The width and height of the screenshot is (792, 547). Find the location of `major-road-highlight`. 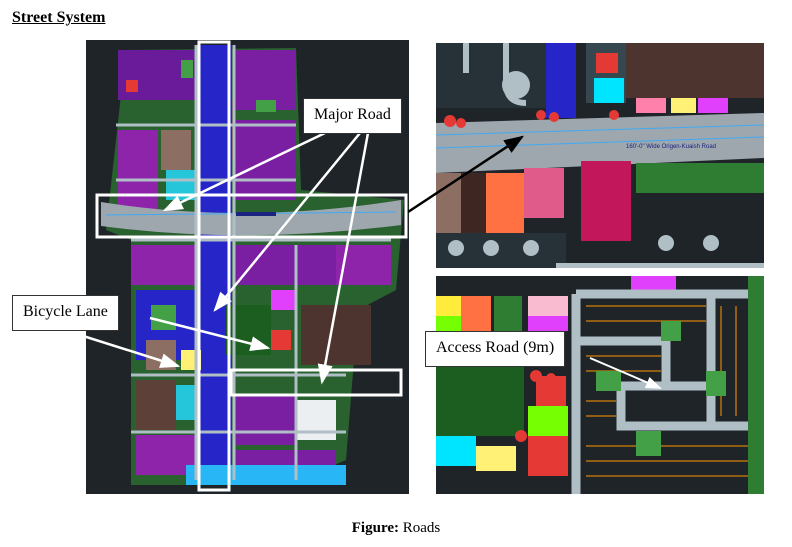

major-road-highlight is located at coordinates (251, 216).